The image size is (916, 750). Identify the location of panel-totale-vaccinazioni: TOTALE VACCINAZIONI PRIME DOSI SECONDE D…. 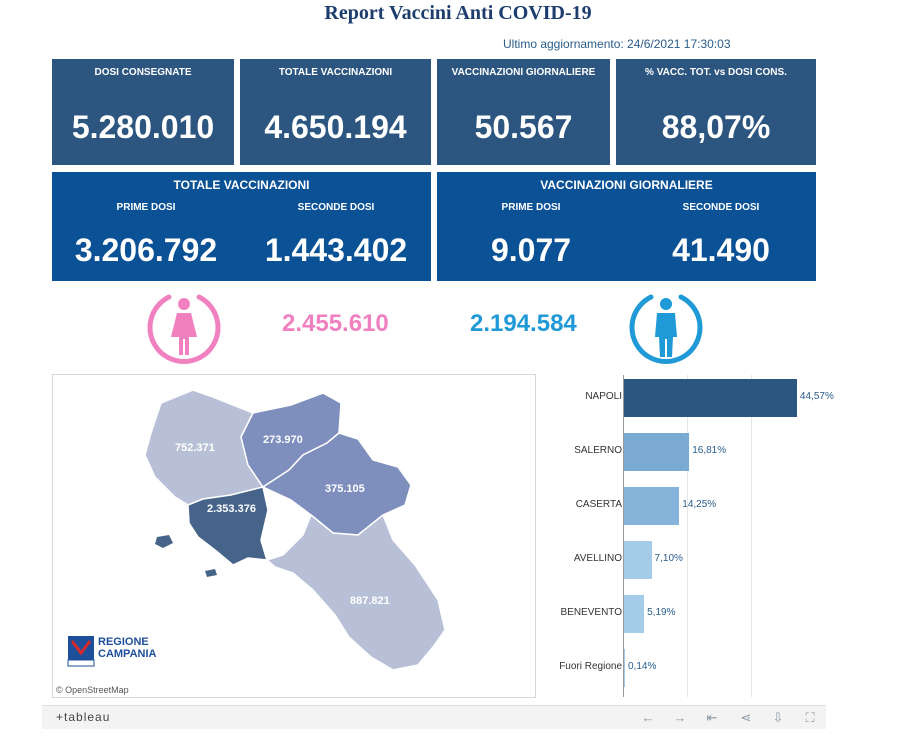
(241, 226).